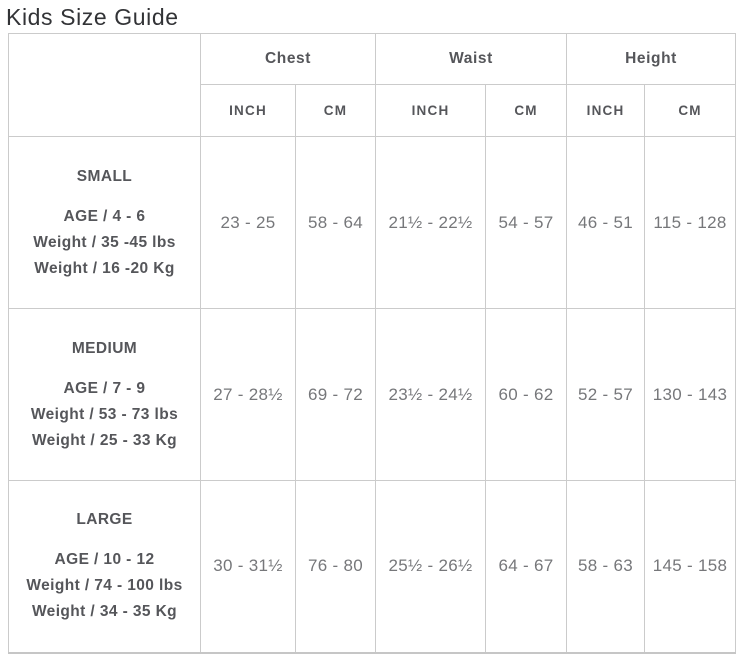 The height and width of the screenshot is (661, 745). Describe the element at coordinates (526, 222) in the screenshot. I see `waist-cm-value: 54 - 57` at that location.